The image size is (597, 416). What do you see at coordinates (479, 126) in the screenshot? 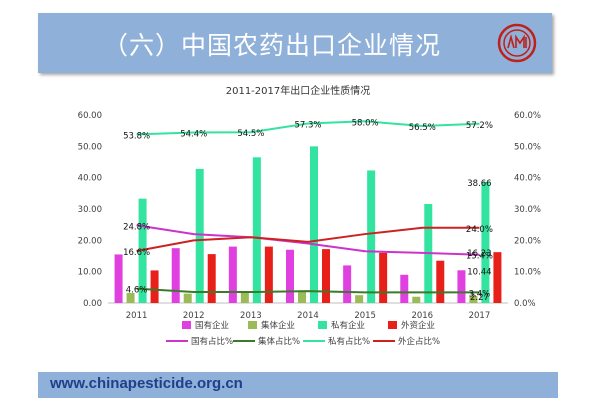
I see `data-label: 57.2%` at bounding box center [479, 126].